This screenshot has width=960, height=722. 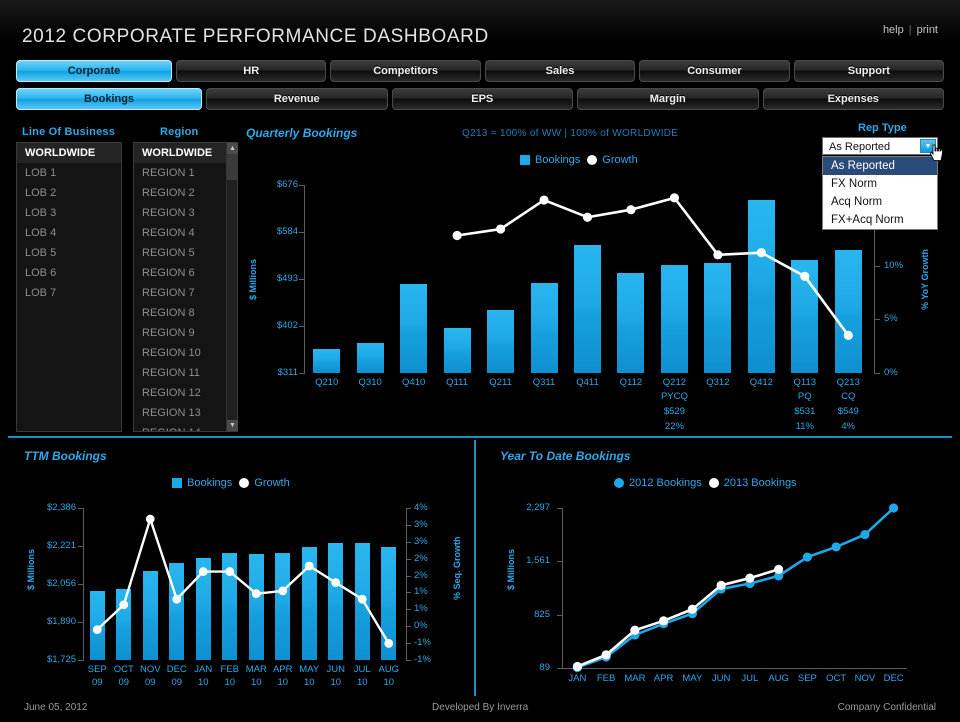 I want to click on print-link: print, so click(x=927, y=30).